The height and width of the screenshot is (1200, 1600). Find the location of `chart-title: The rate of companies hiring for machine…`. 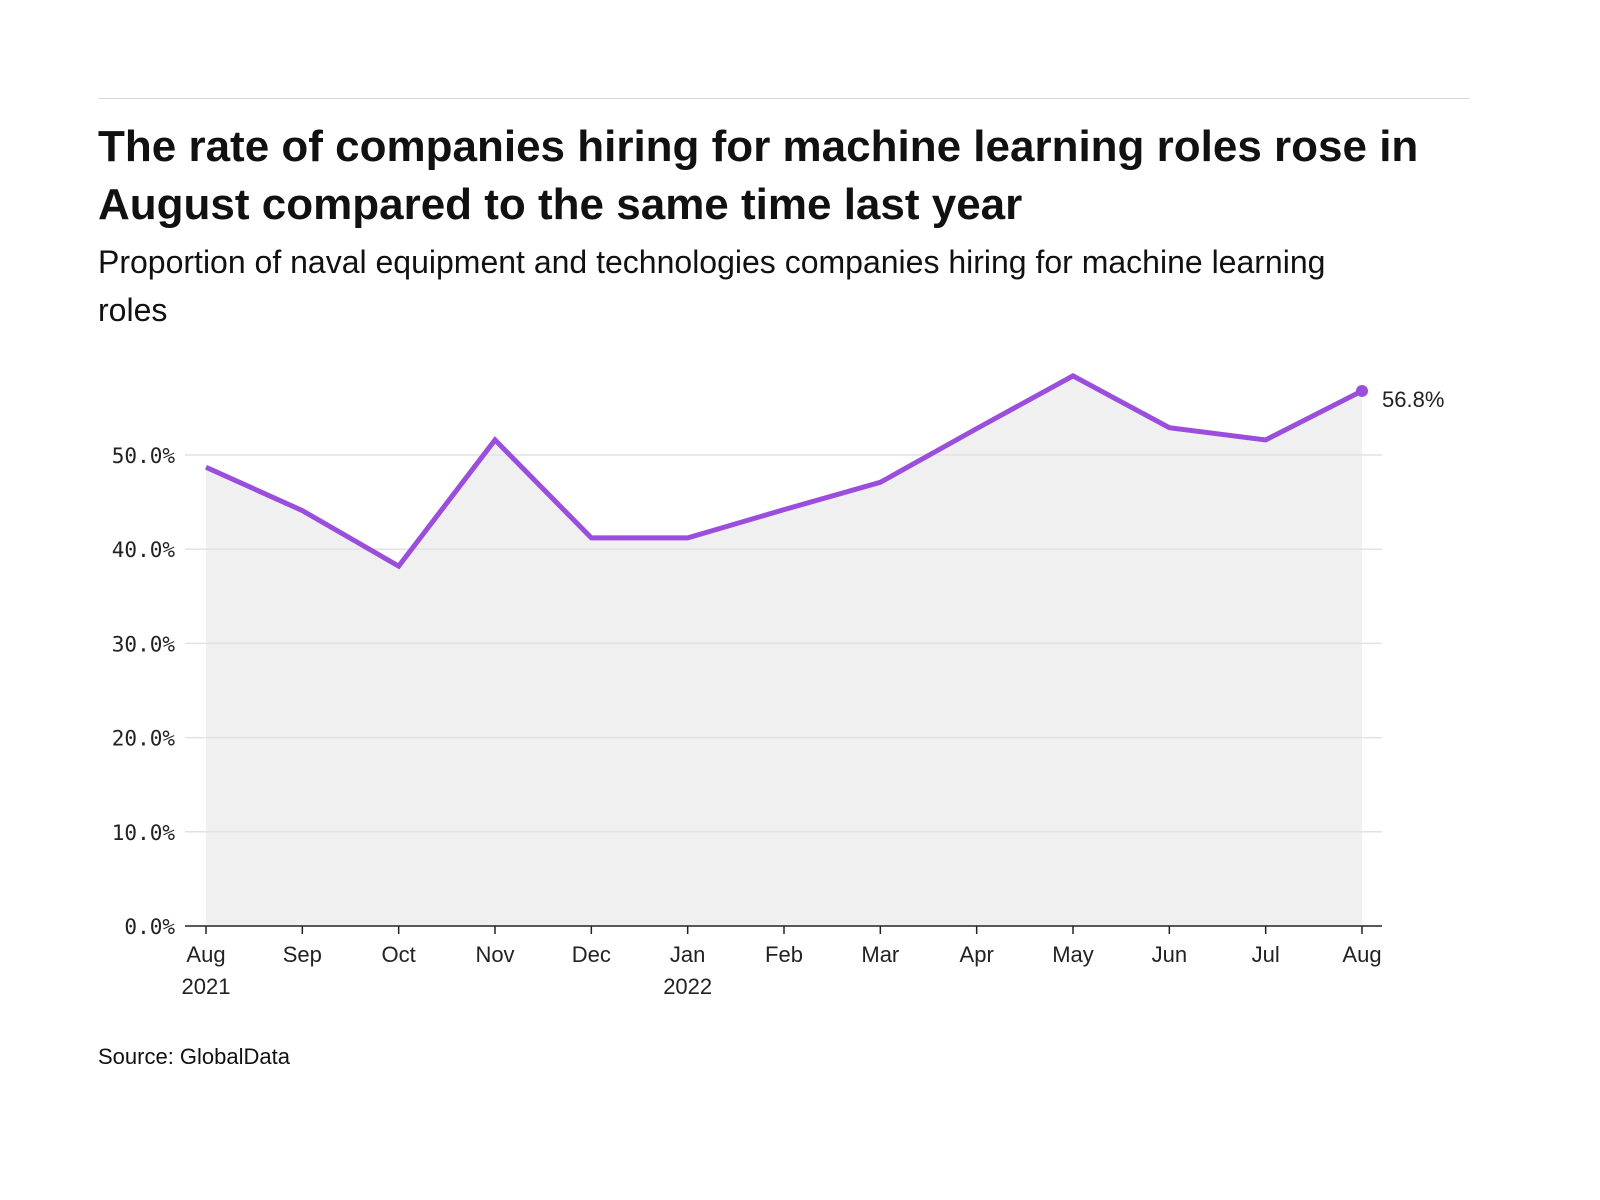

chart-title: The rate of companies hiring for machine… is located at coordinates (758, 175).